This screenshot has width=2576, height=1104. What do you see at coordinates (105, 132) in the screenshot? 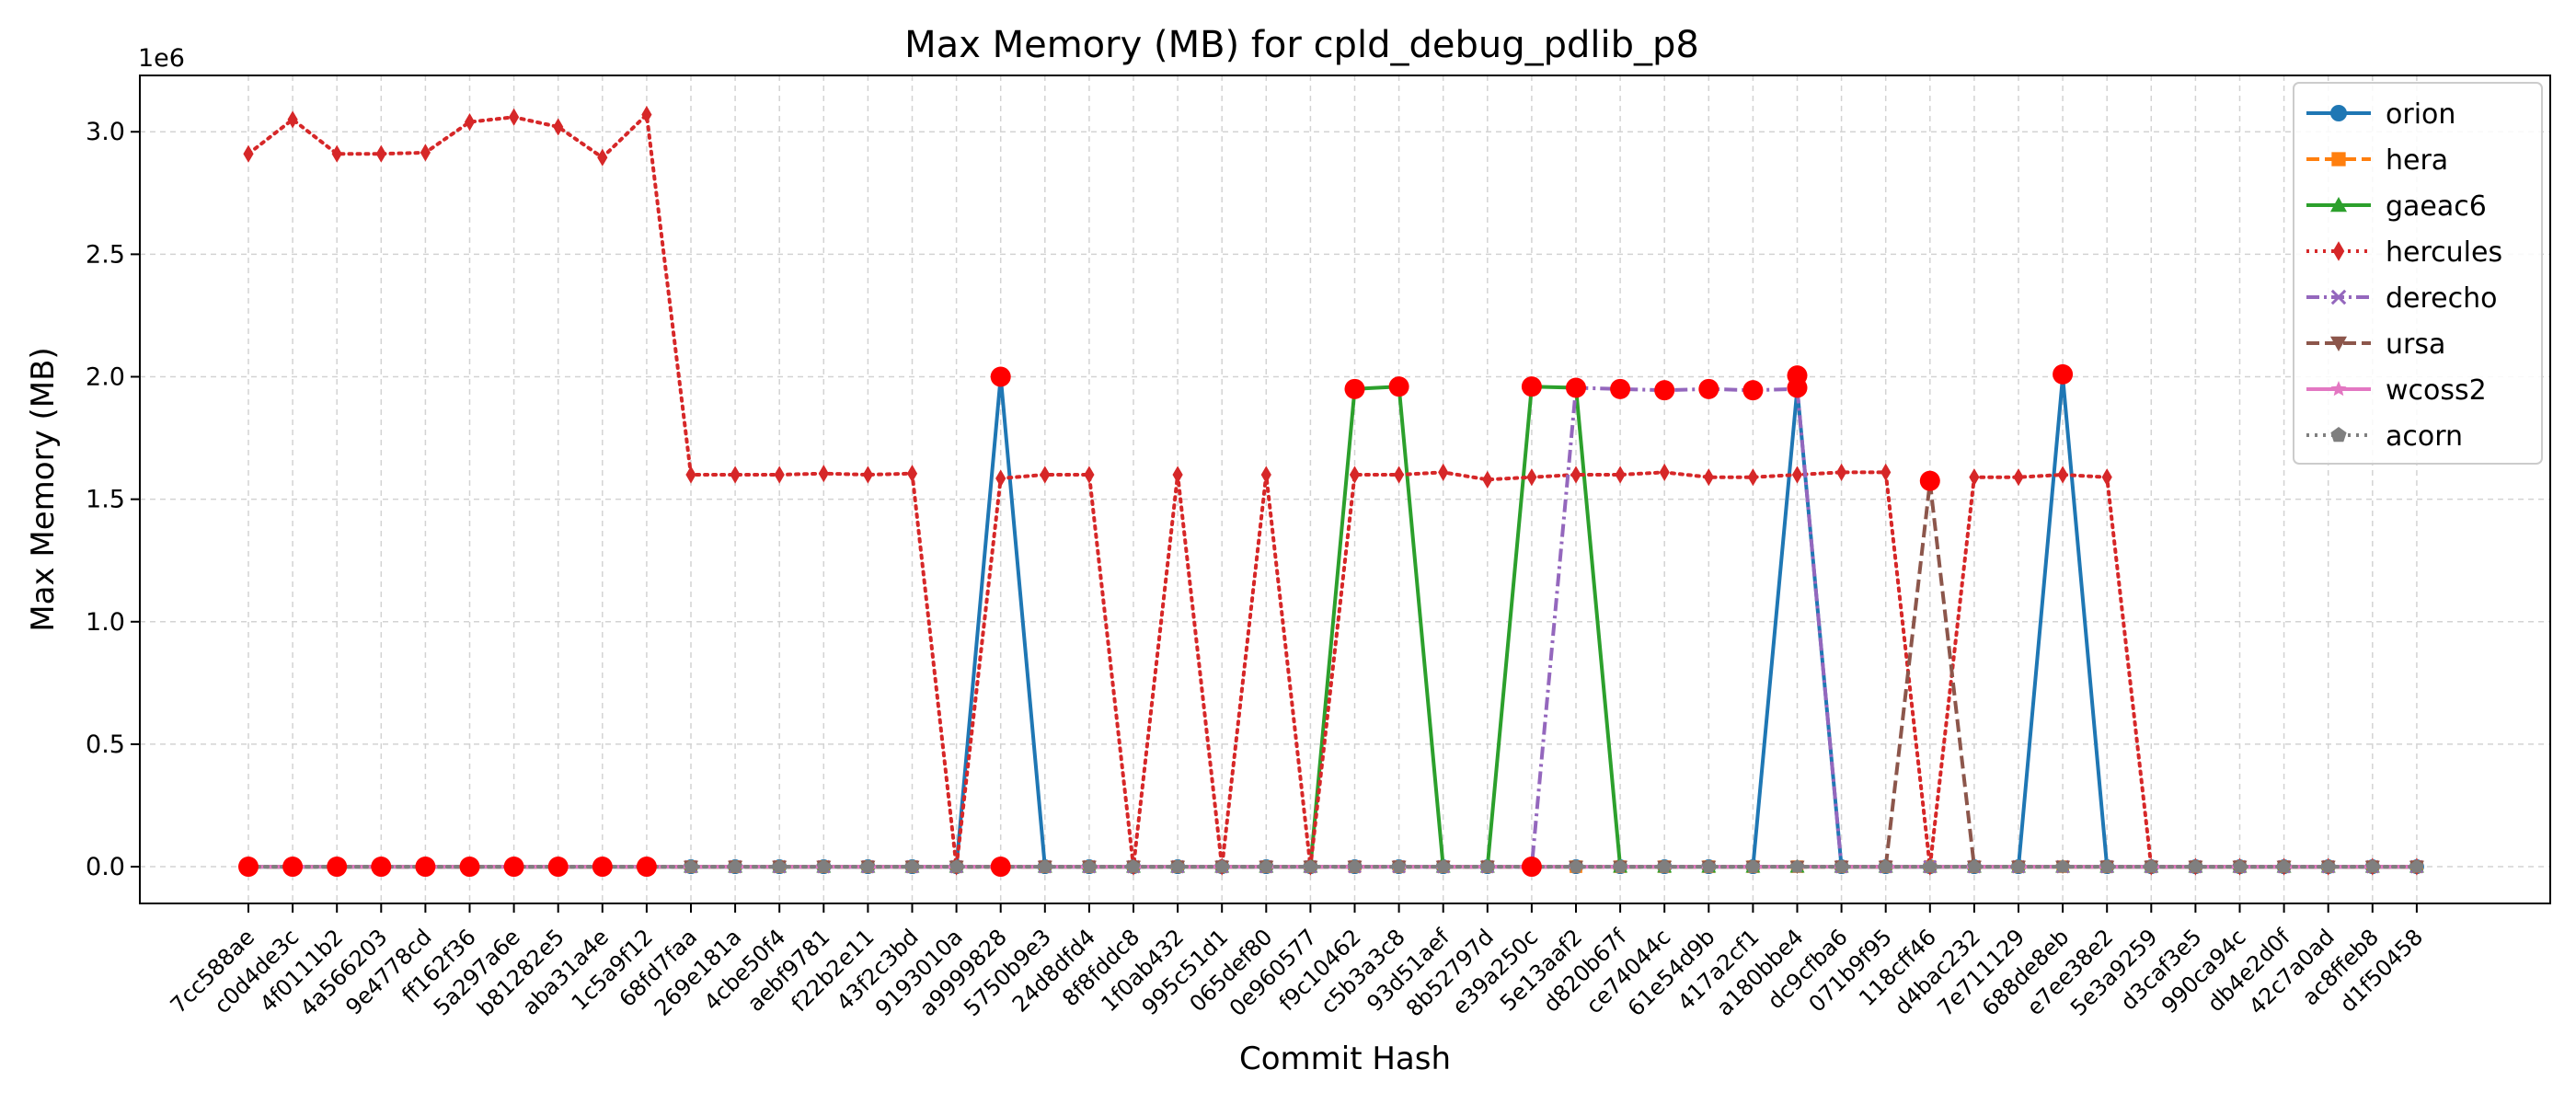
I see `y-tick-label: 3.0` at bounding box center [105, 132].